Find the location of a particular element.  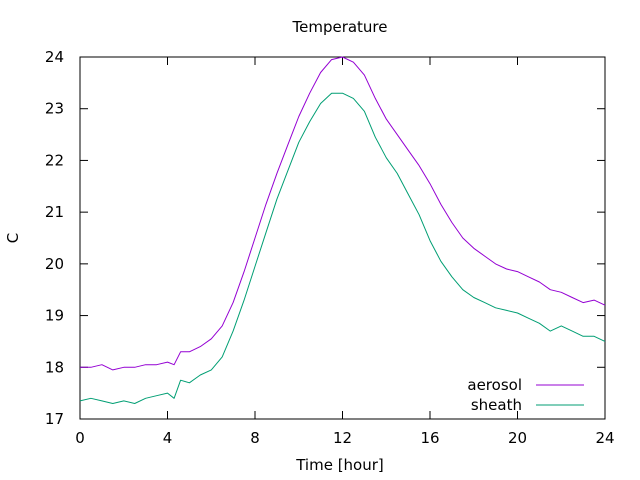

x-tick-label: 20 is located at coordinates (517, 438).